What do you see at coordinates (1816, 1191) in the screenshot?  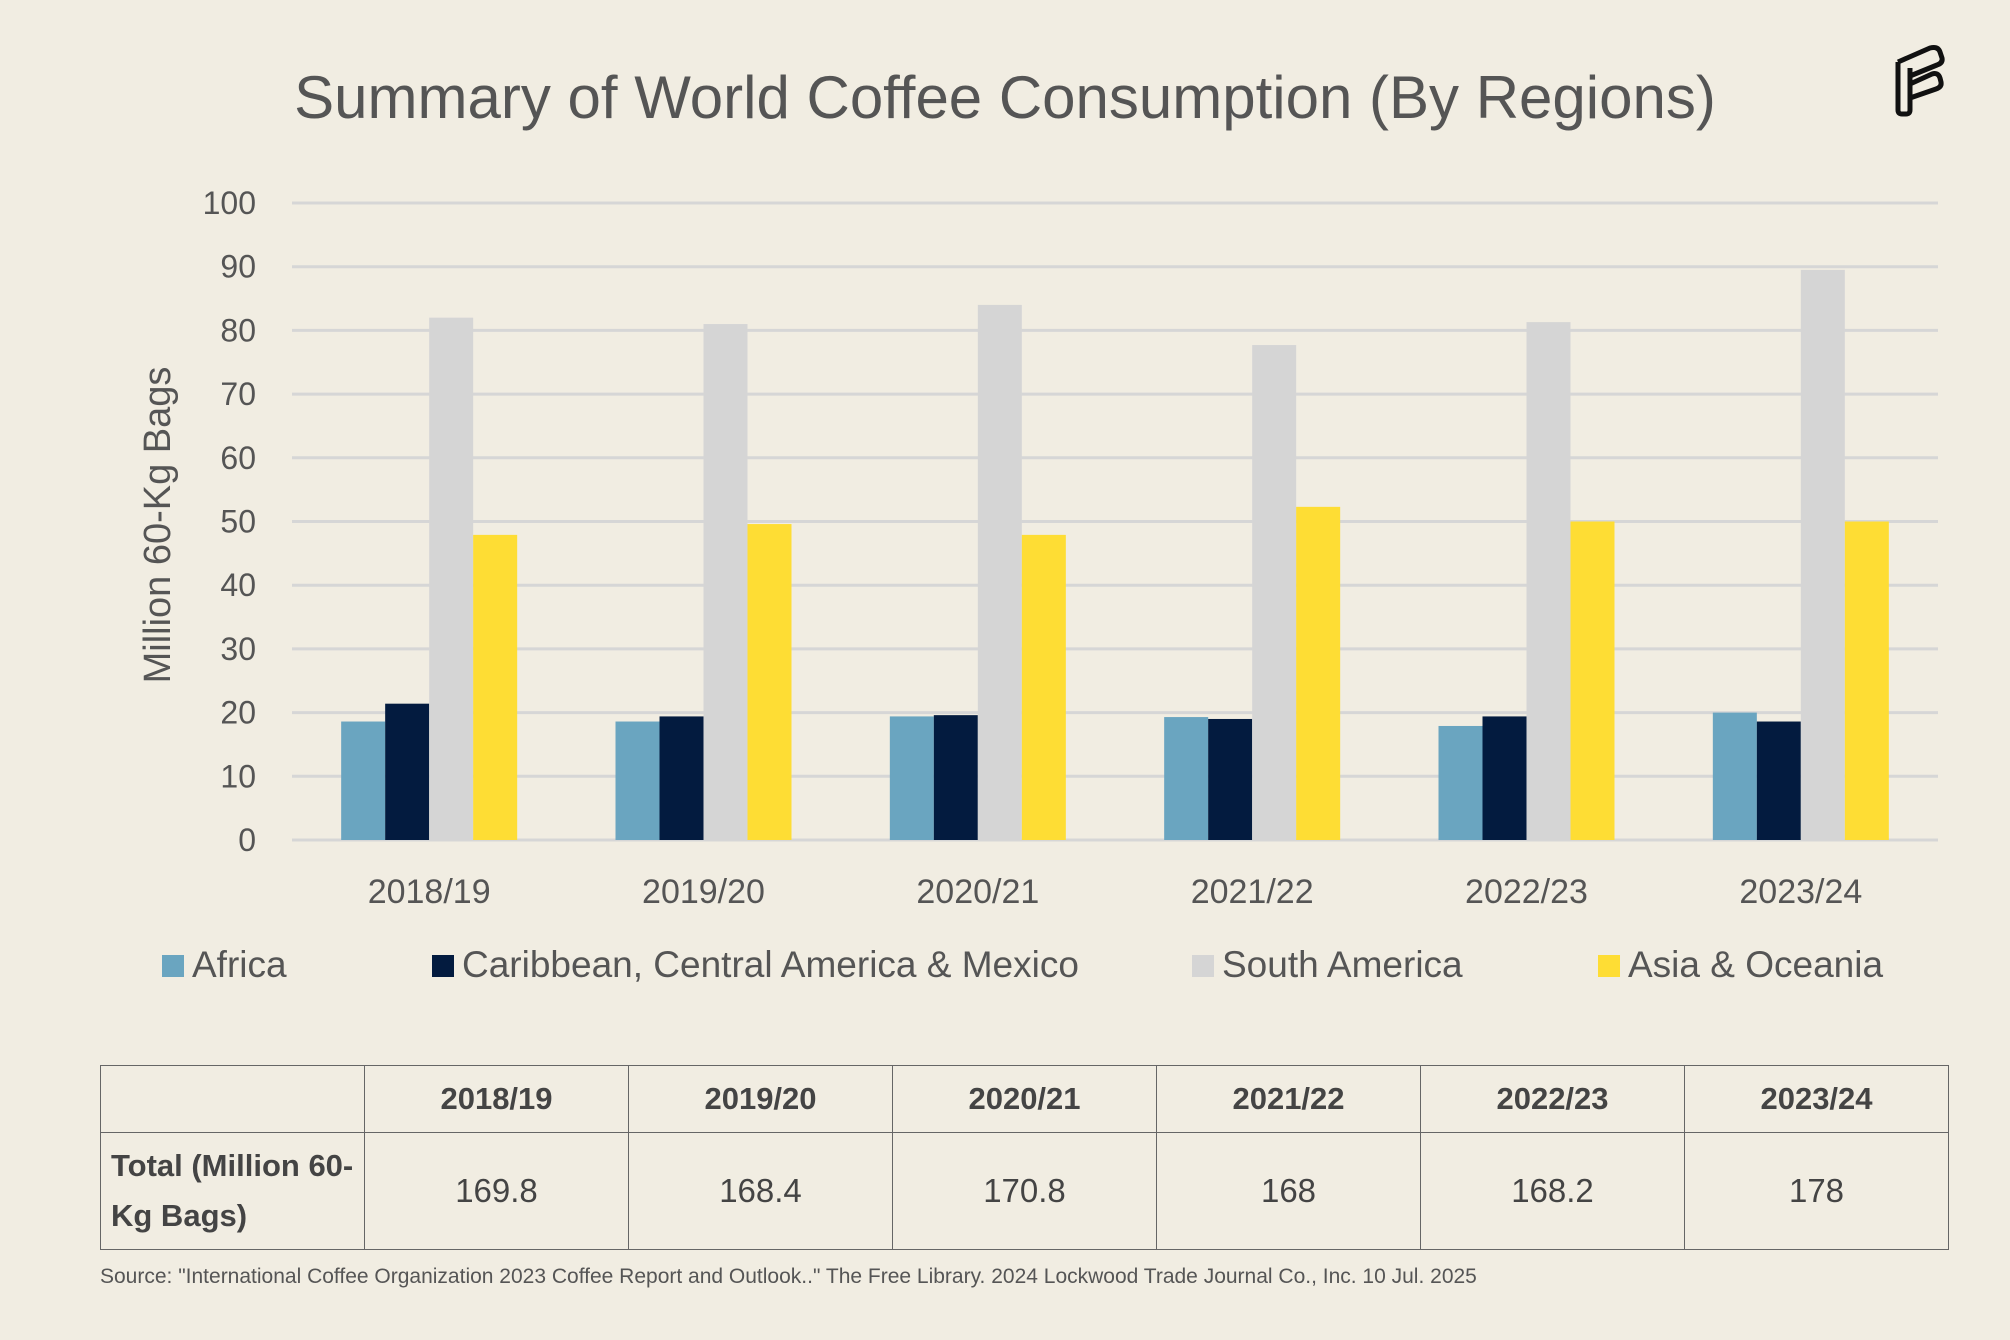 I see `table-cell: 178` at bounding box center [1816, 1191].